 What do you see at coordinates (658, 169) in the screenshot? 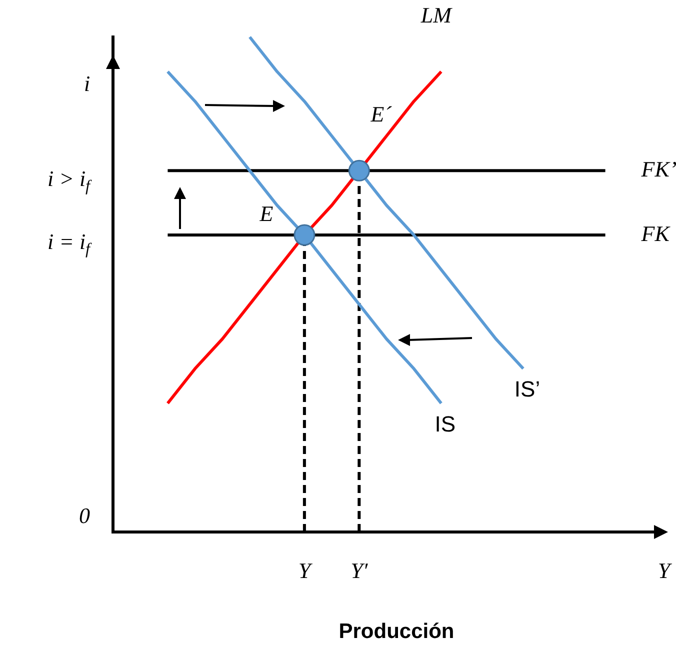
I see `series-label: FK’` at bounding box center [658, 169].